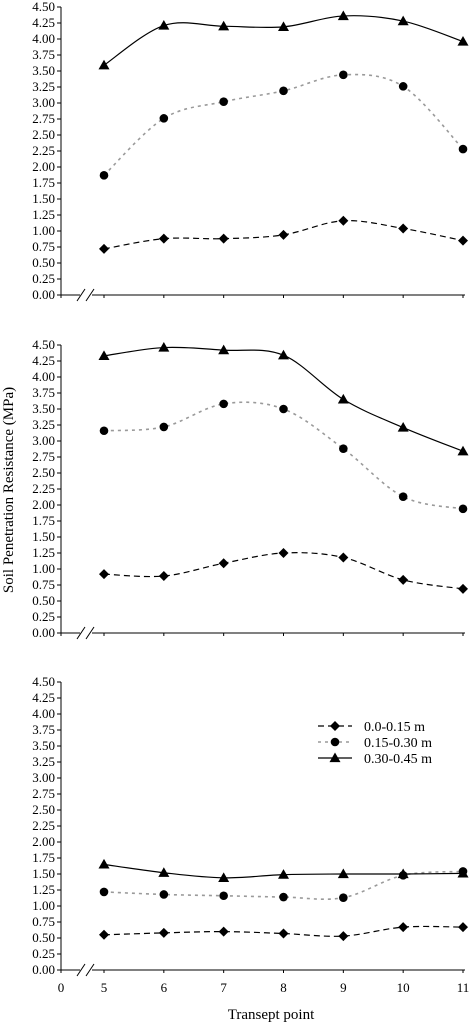  Describe the element at coordinates (398, 759) in the screenshot. I see `legend-label: 0.30-0.45 m` at that location.